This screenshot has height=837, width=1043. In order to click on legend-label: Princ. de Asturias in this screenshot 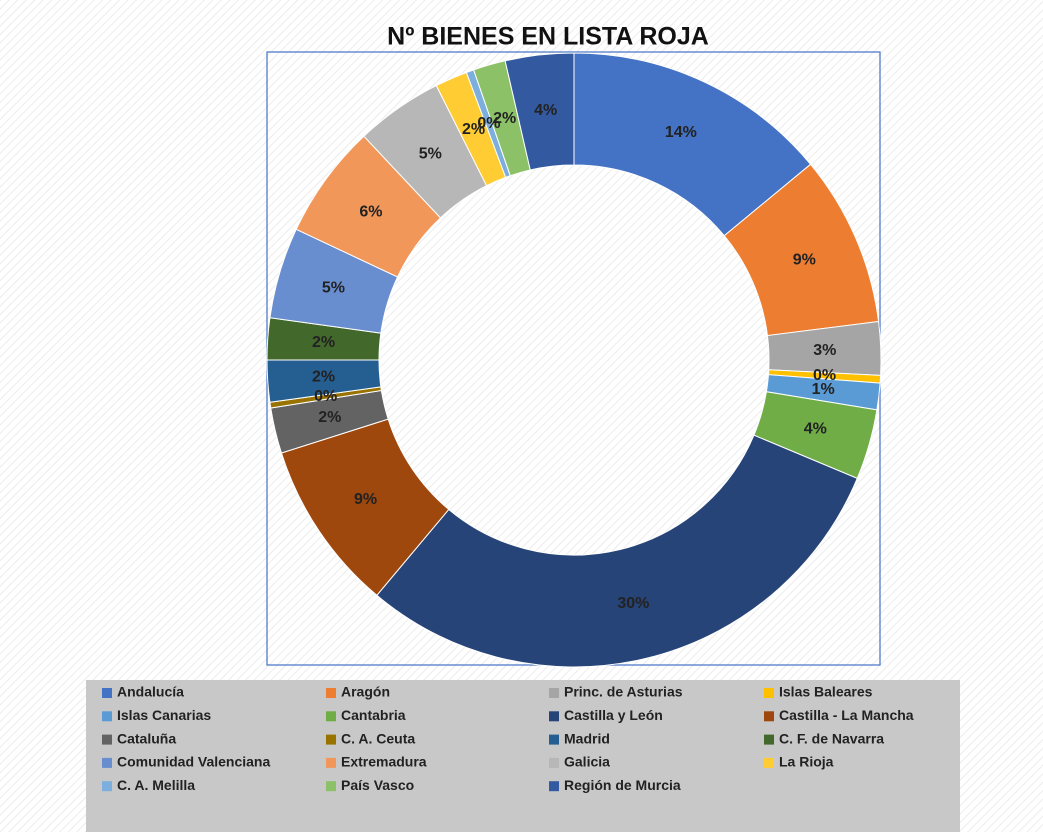, I will do `click(623, 692)`.